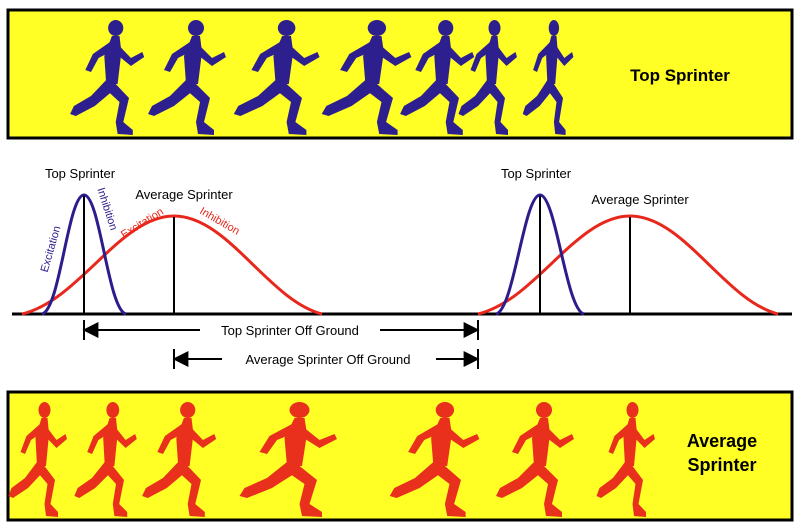 The image size is (800, 528). Describe the element at coordinates (722, 441) in the screenshot. I see `bottom-panel-label-line1: Average` at that location.